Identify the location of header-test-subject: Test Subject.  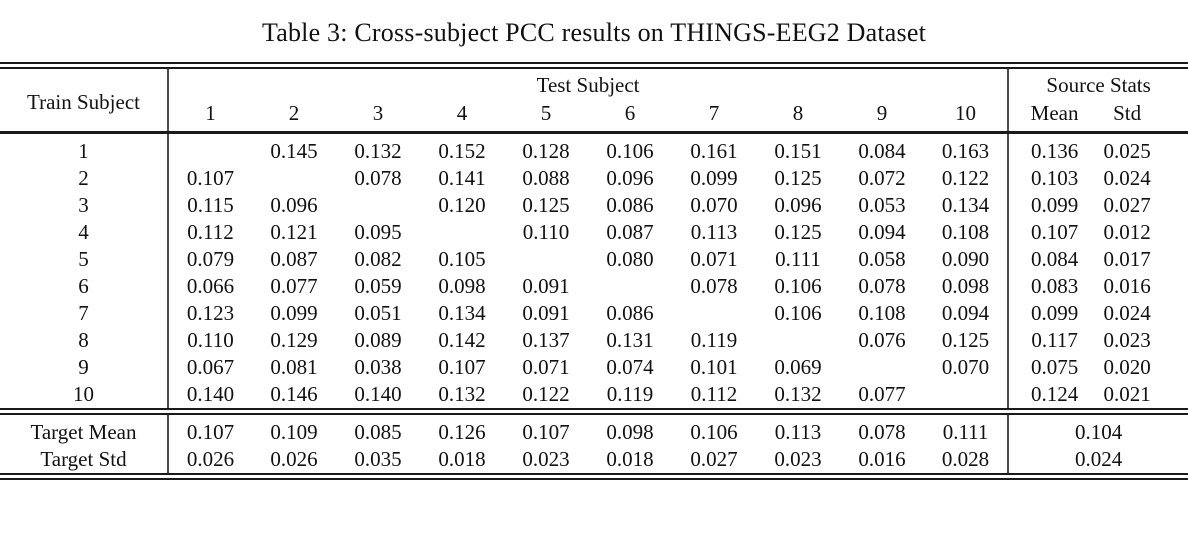
(588, 85).